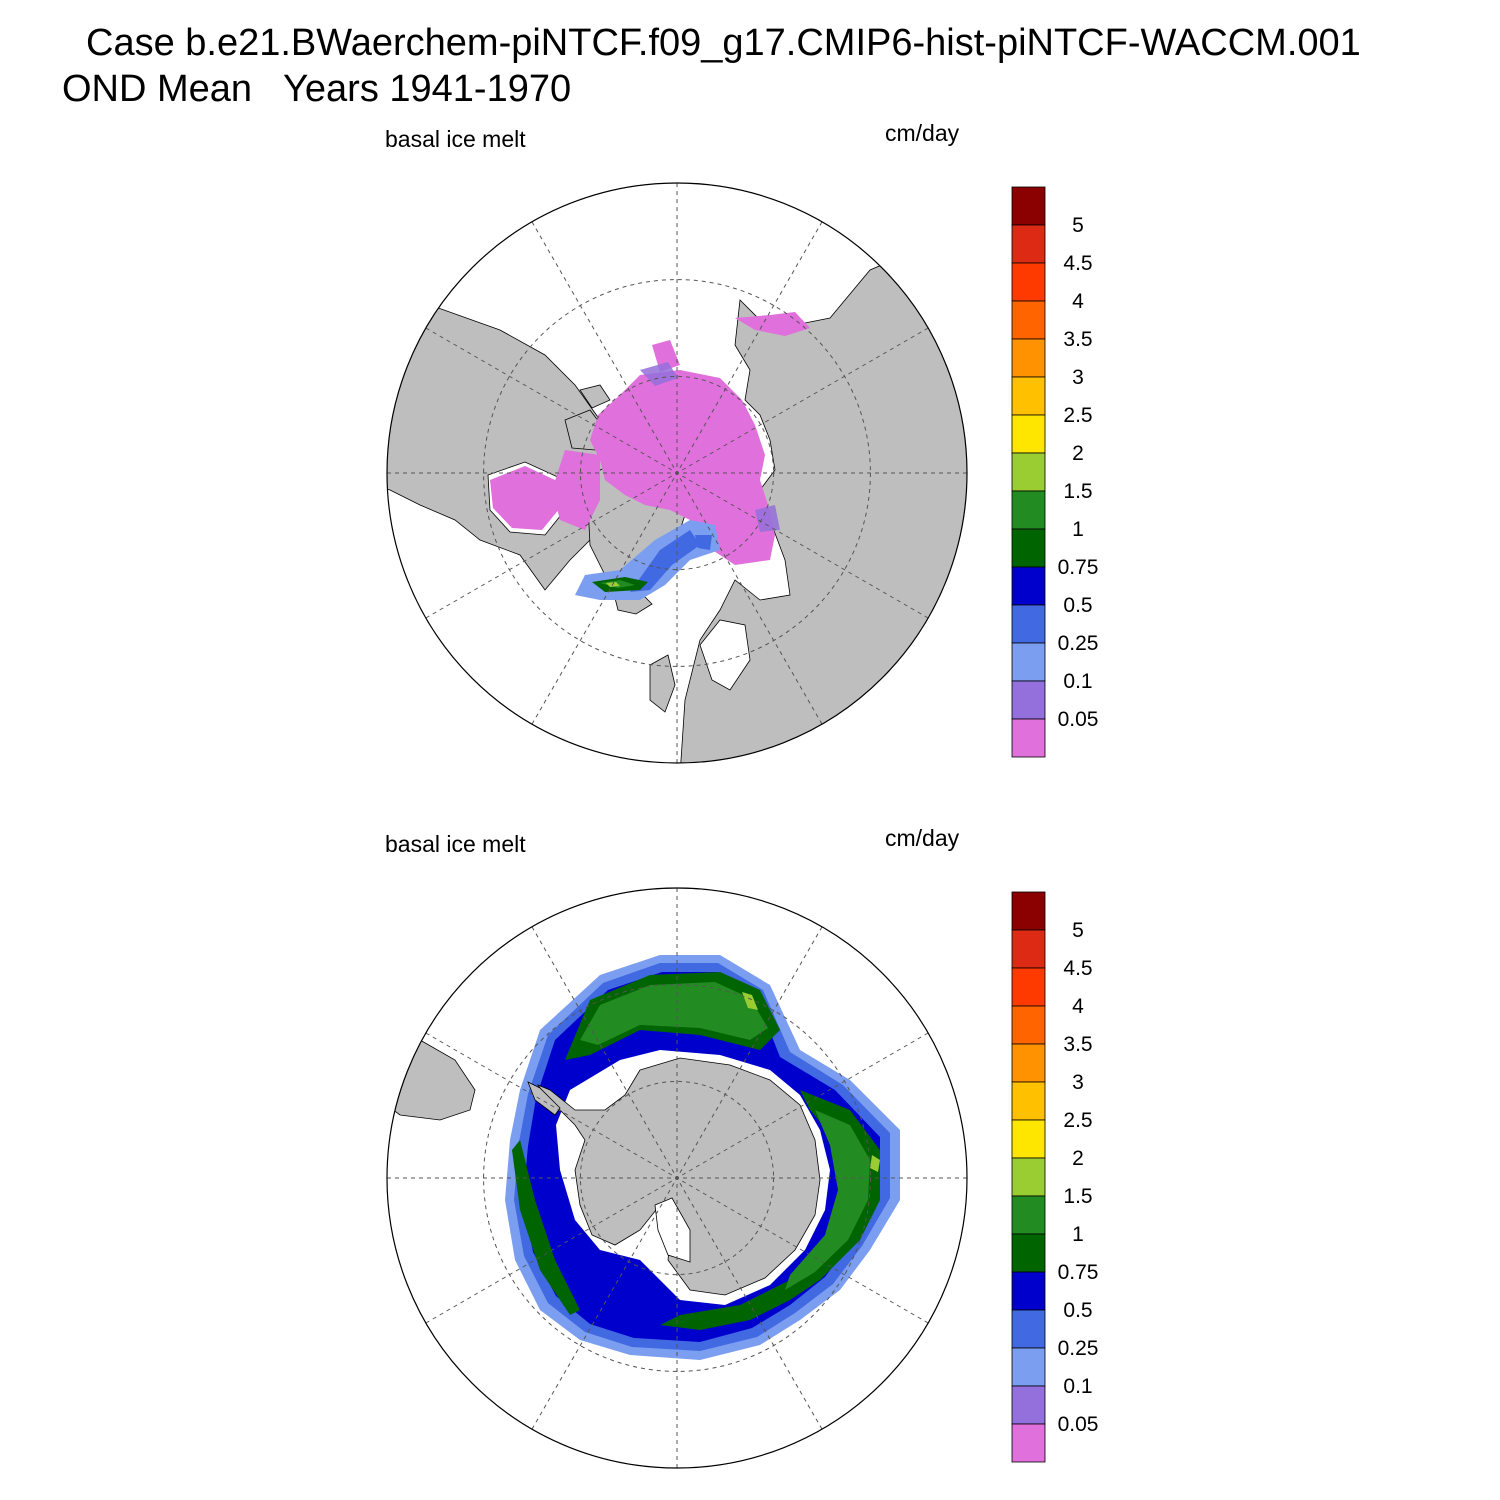  I want to click on british-isles, so click(662, 683).